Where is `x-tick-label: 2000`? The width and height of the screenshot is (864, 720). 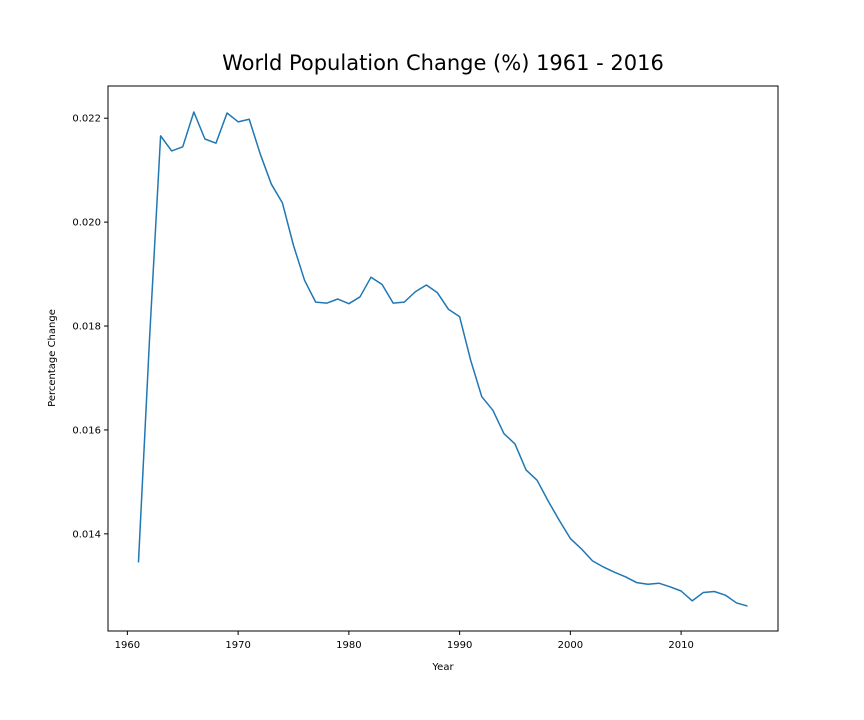 x-tick-label: 2000 is located at coordinates (570, 645).